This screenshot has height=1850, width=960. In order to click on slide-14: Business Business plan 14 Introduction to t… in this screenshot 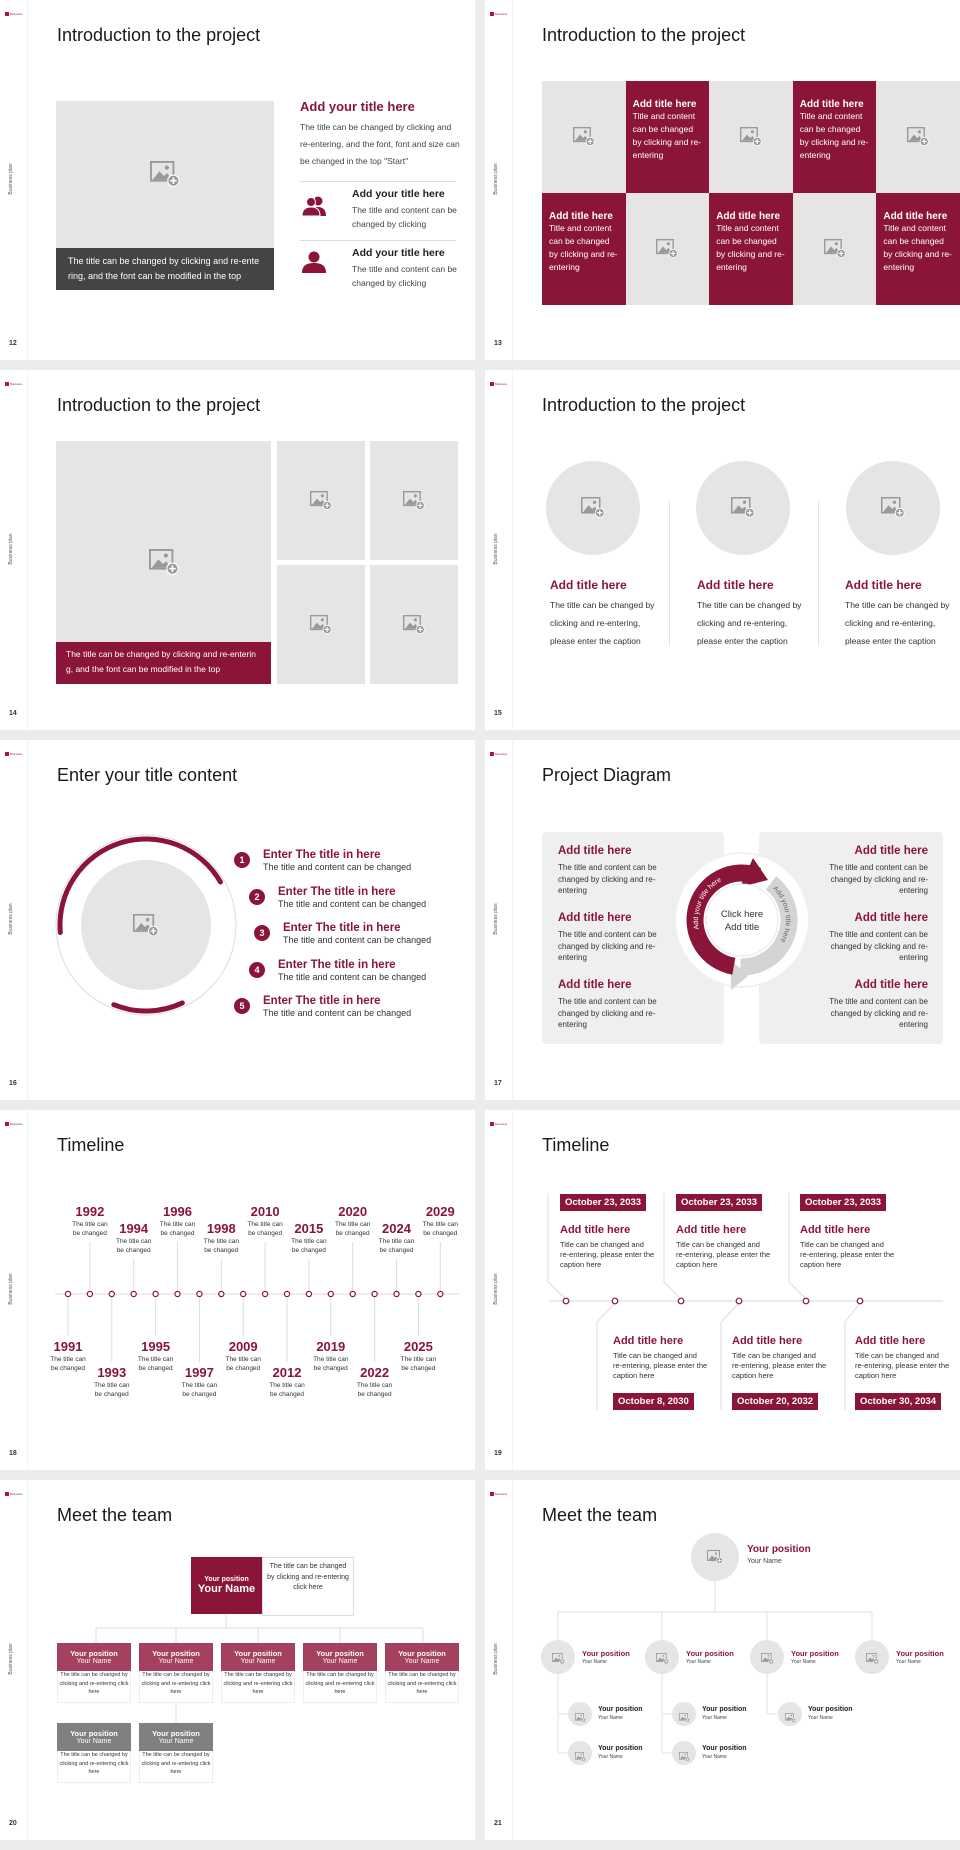, I will do `click(237, 550)`.